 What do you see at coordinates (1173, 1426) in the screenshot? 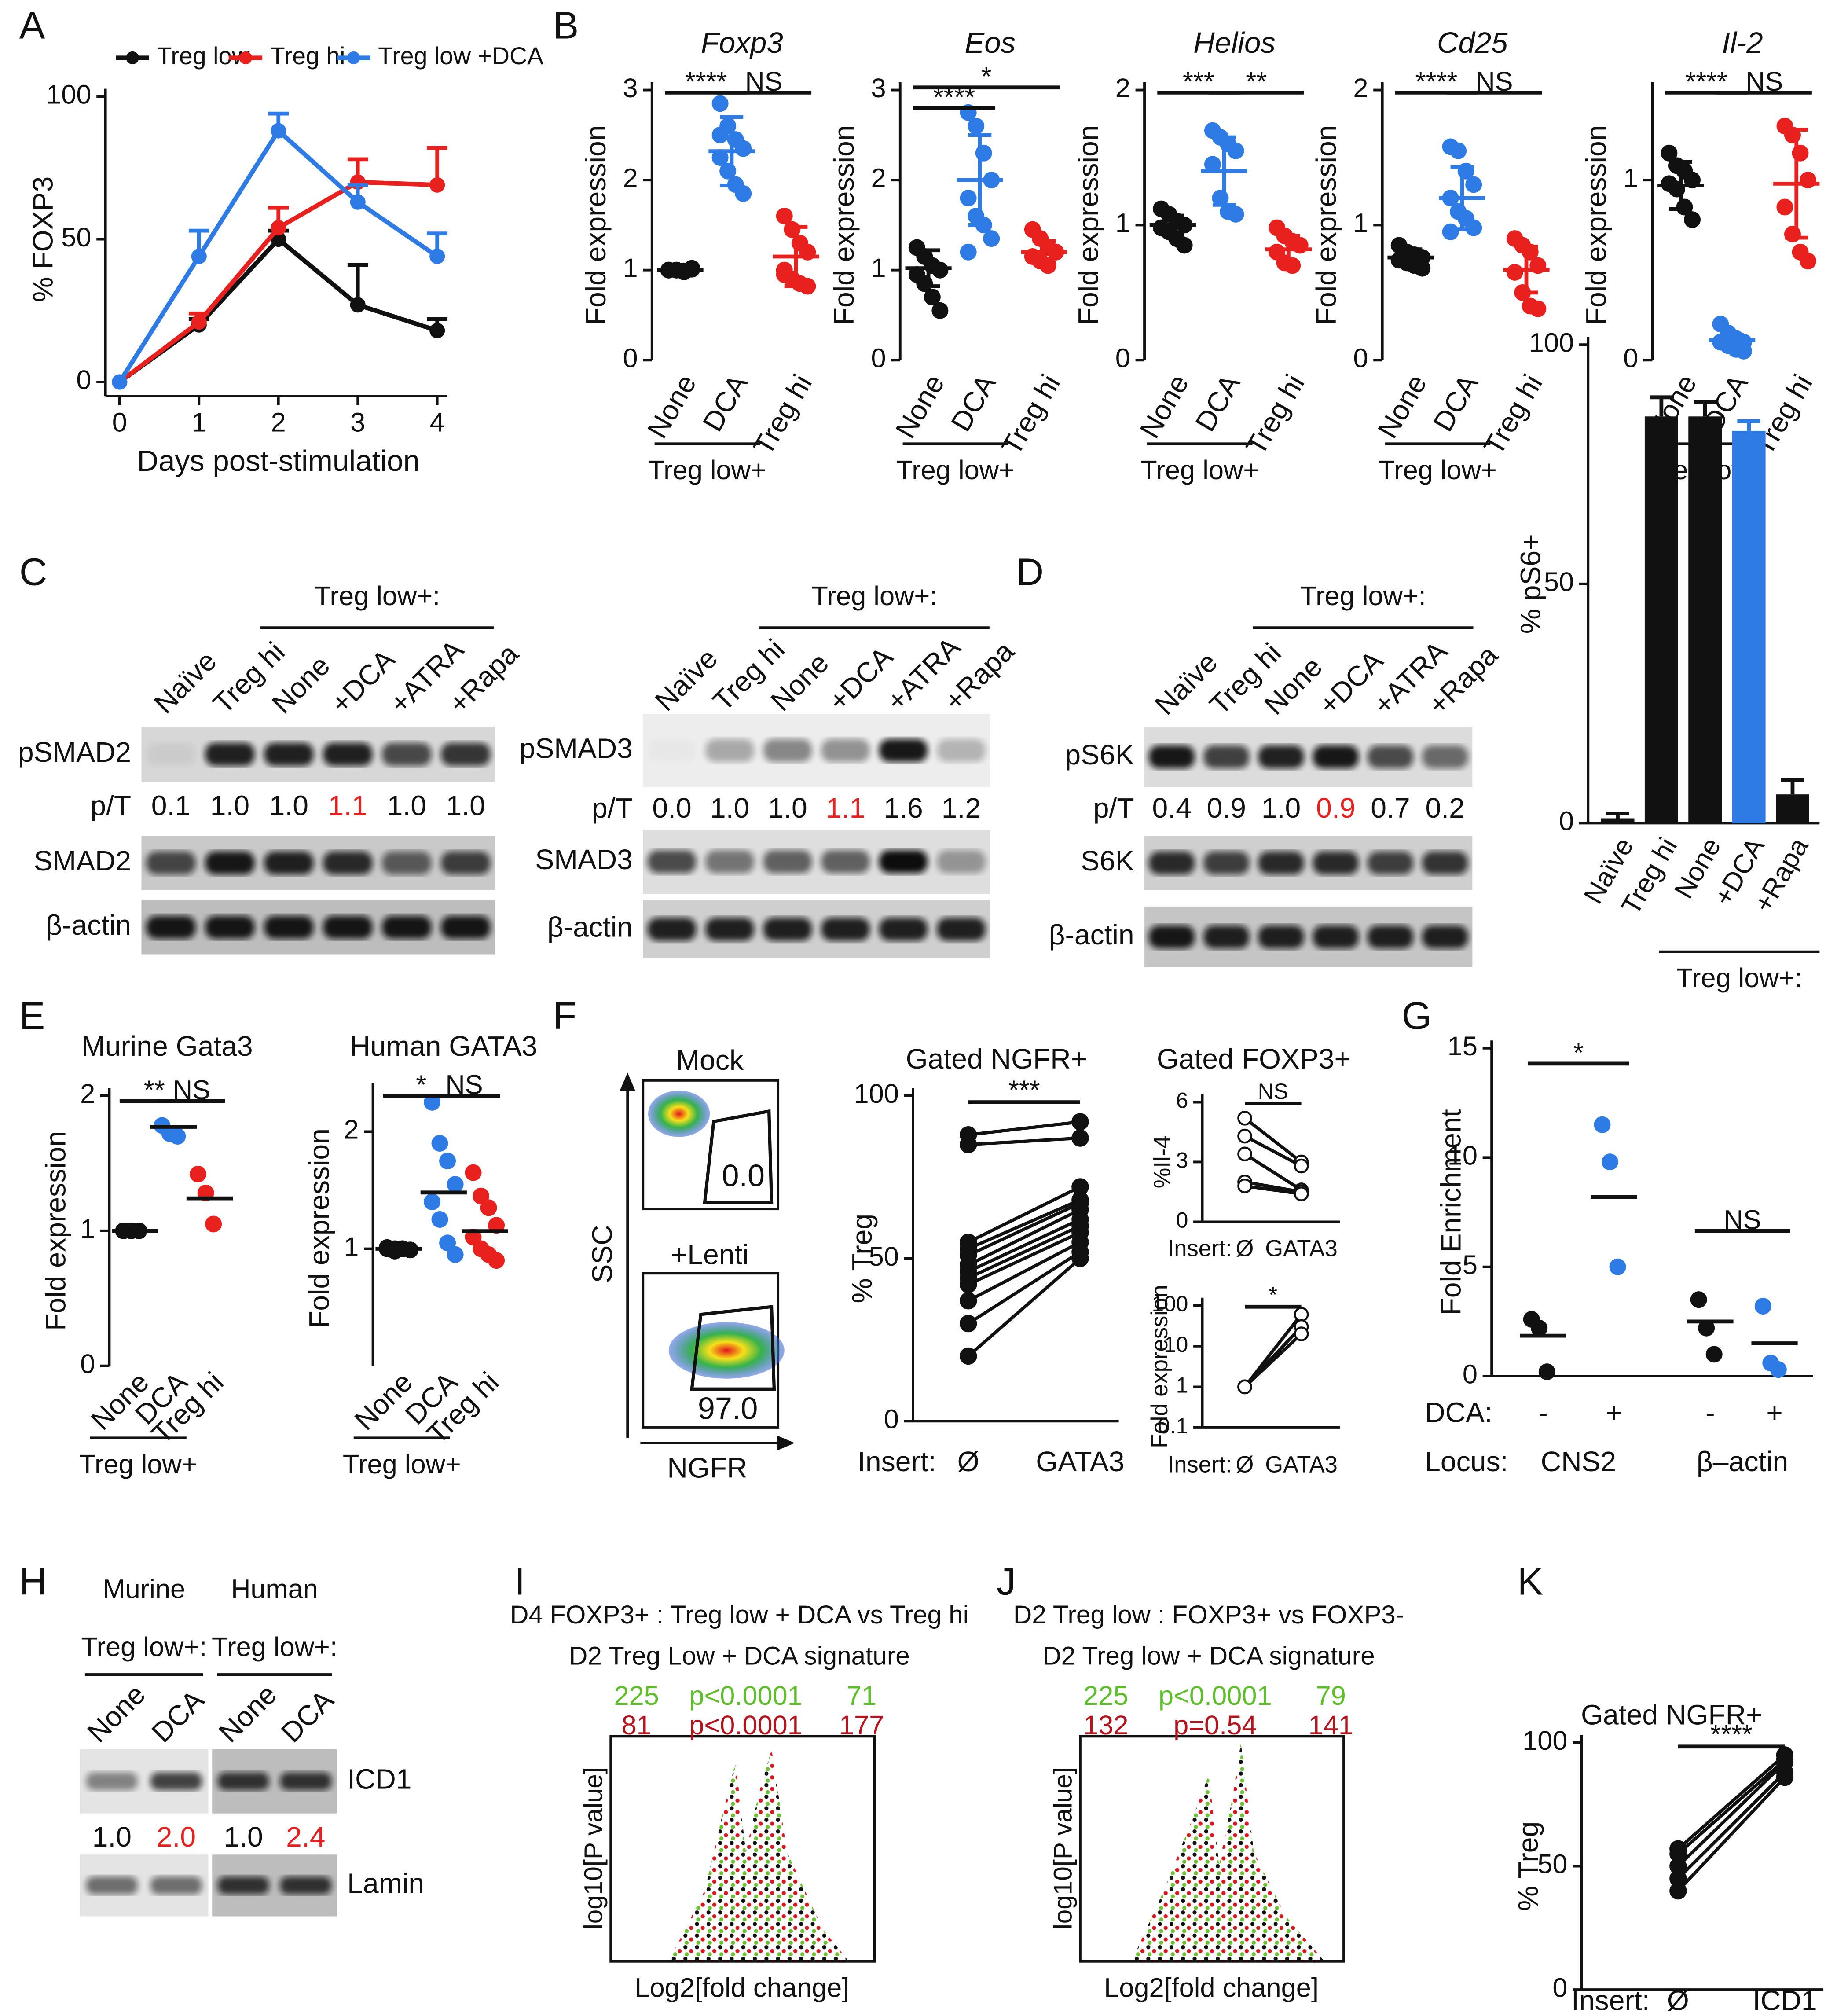
I see `y-tick-label: 0.1` at bounding box center [1173, 1426].